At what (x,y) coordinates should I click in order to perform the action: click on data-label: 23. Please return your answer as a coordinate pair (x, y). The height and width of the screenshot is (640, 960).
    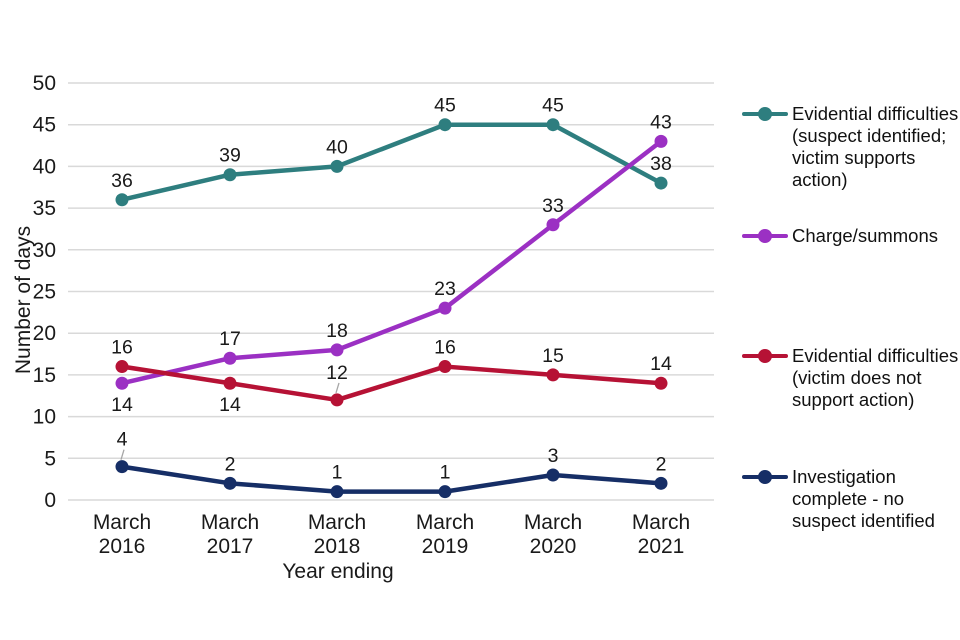
    Looking at the image, I should click on (445, 289).